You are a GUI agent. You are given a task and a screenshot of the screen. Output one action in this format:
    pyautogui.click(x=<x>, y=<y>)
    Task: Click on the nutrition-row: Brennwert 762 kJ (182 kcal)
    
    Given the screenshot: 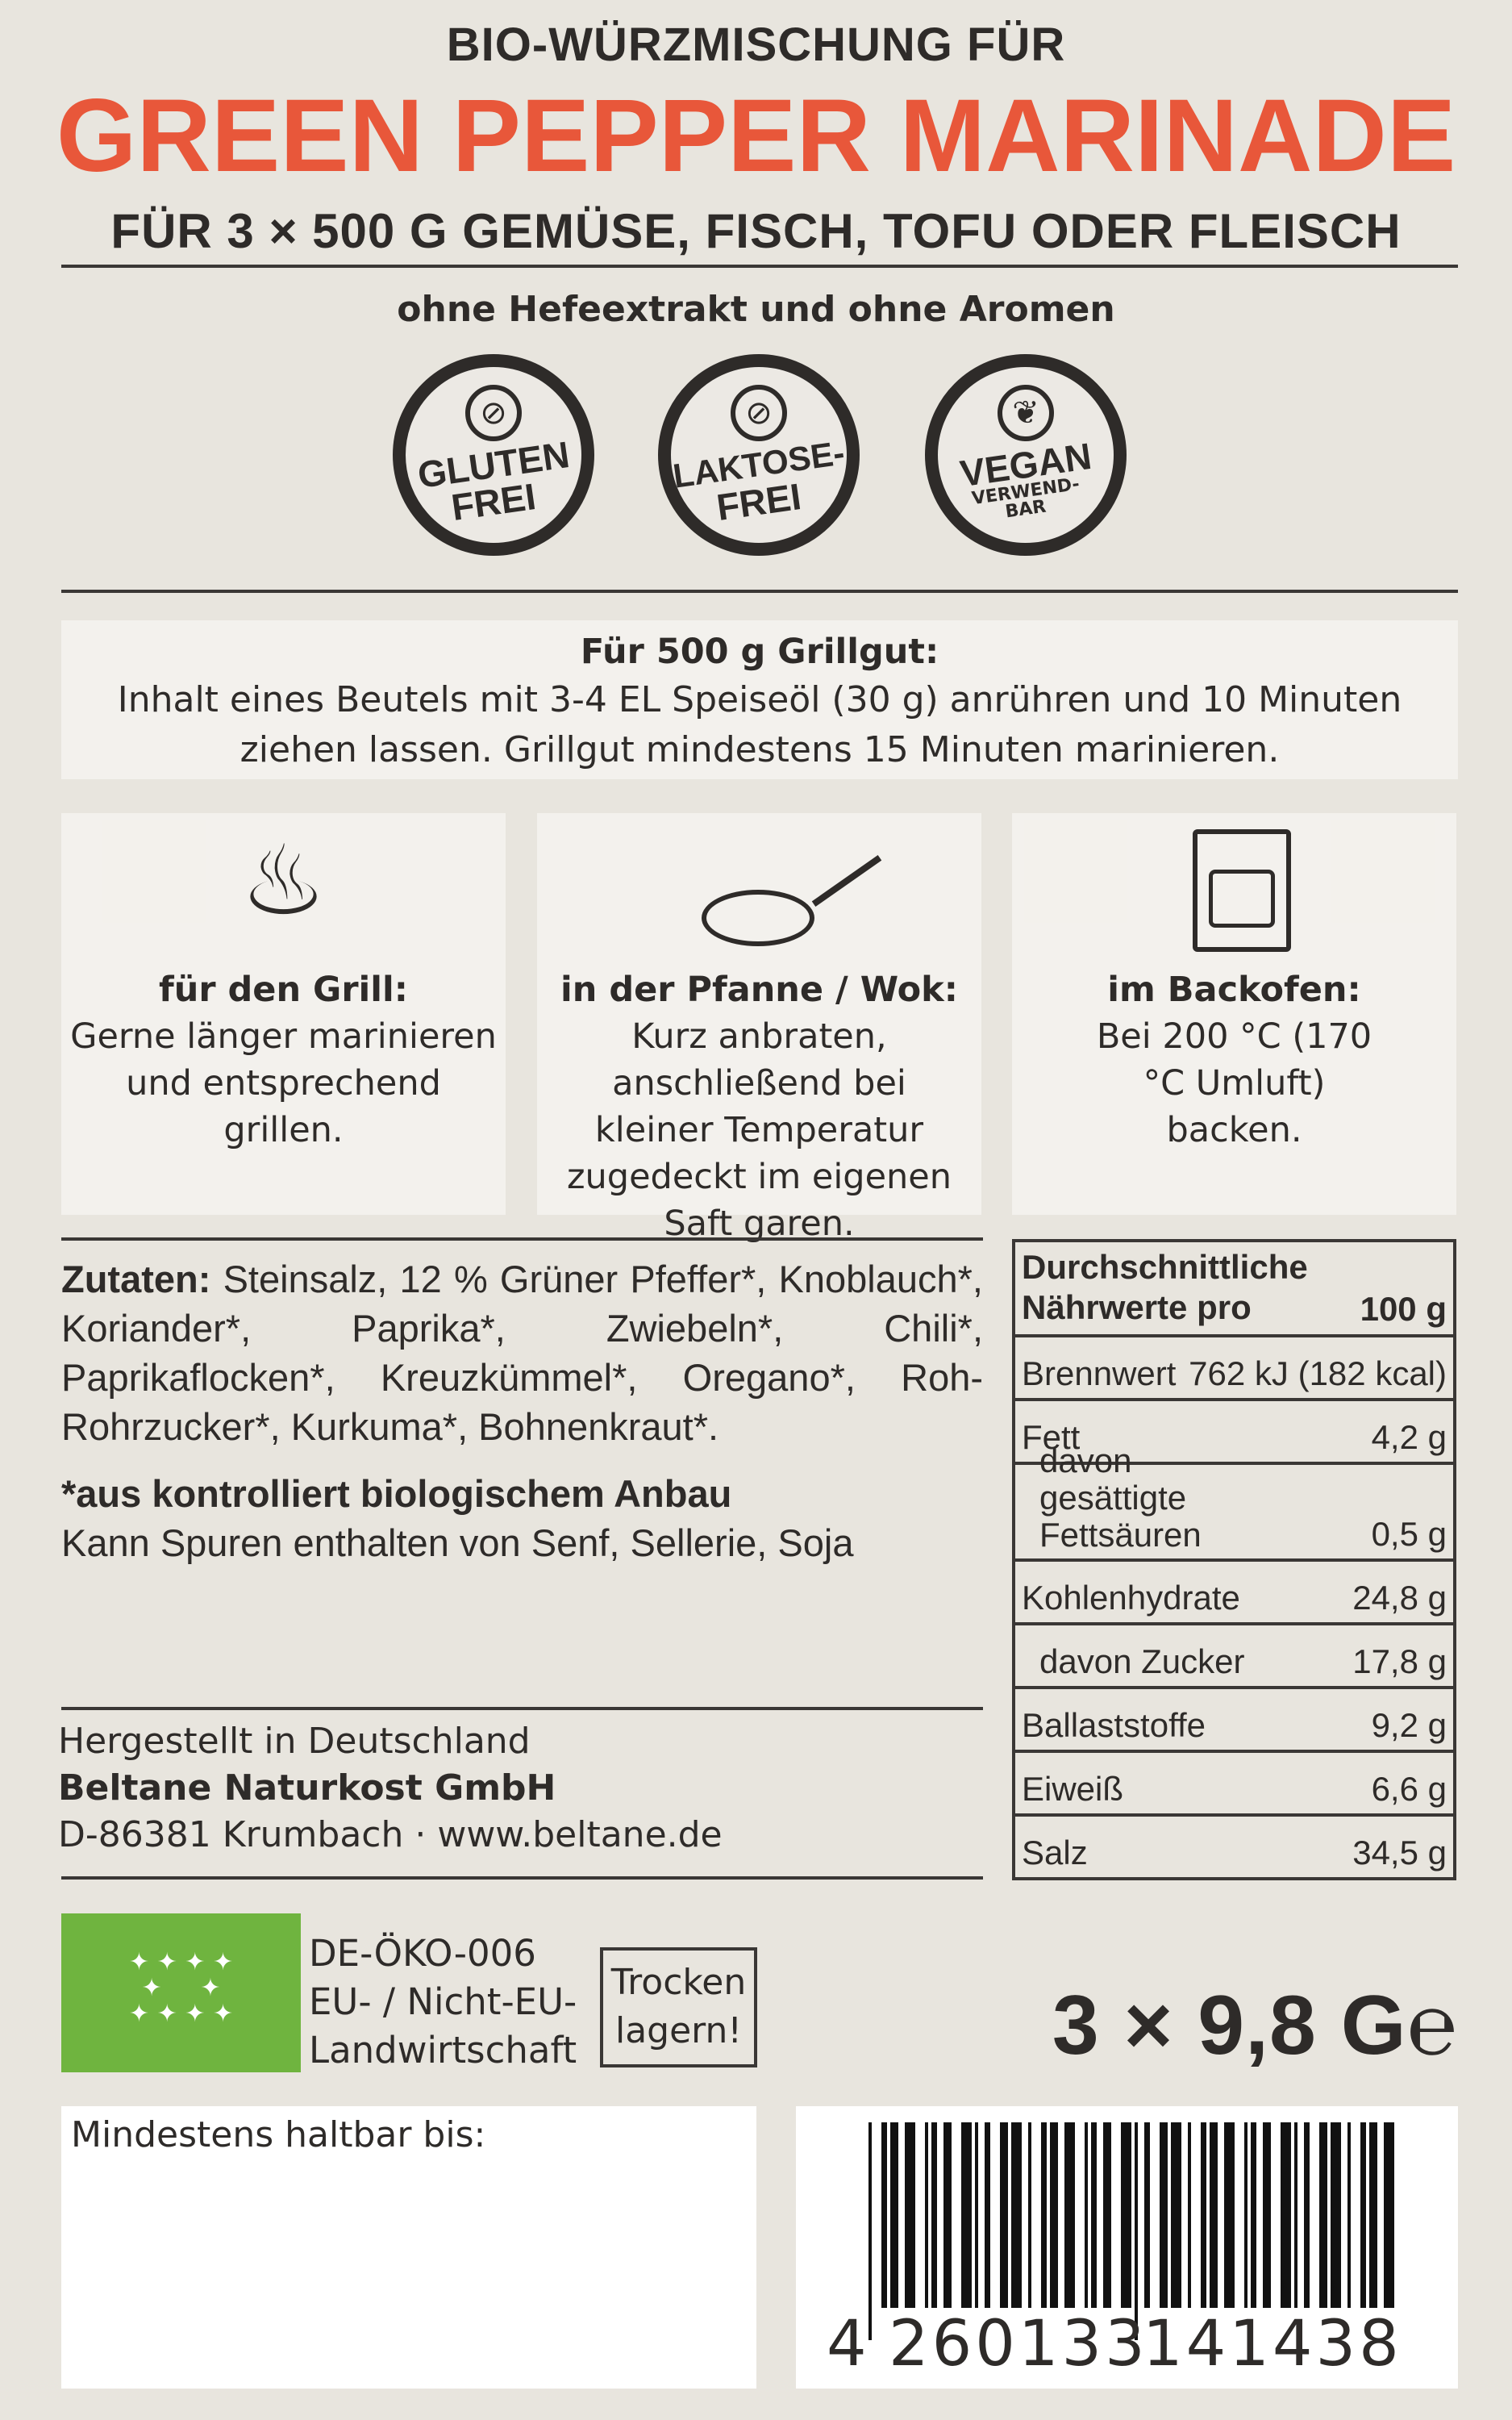 What is the action you would take?
    pyautogui.click(x=1234, y=1366)
    